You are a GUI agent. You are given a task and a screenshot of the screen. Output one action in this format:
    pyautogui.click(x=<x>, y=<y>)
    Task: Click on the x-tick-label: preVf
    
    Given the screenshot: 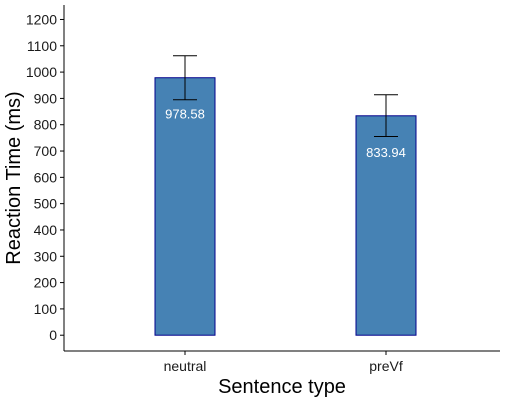 What is the action you would take?
    pyautogui.click(x=386, y=366)
    